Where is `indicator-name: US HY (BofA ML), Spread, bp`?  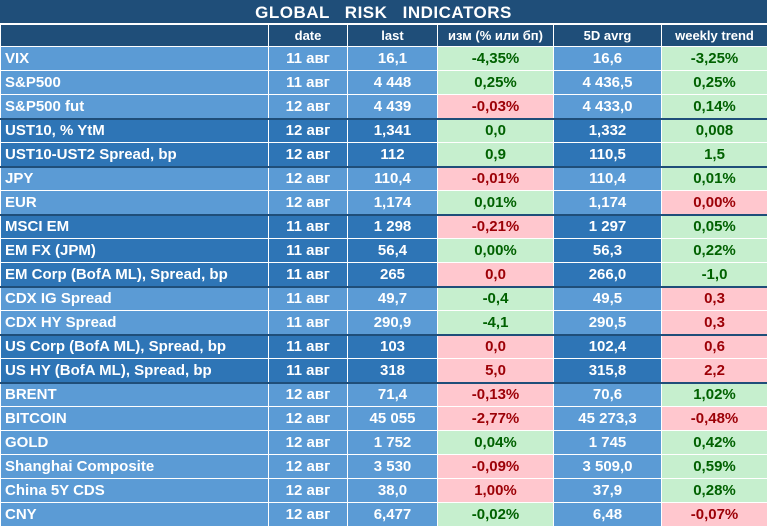 indicator-name: US HY (BofA ML), Spread, bp is located at coordinates (134, 370).